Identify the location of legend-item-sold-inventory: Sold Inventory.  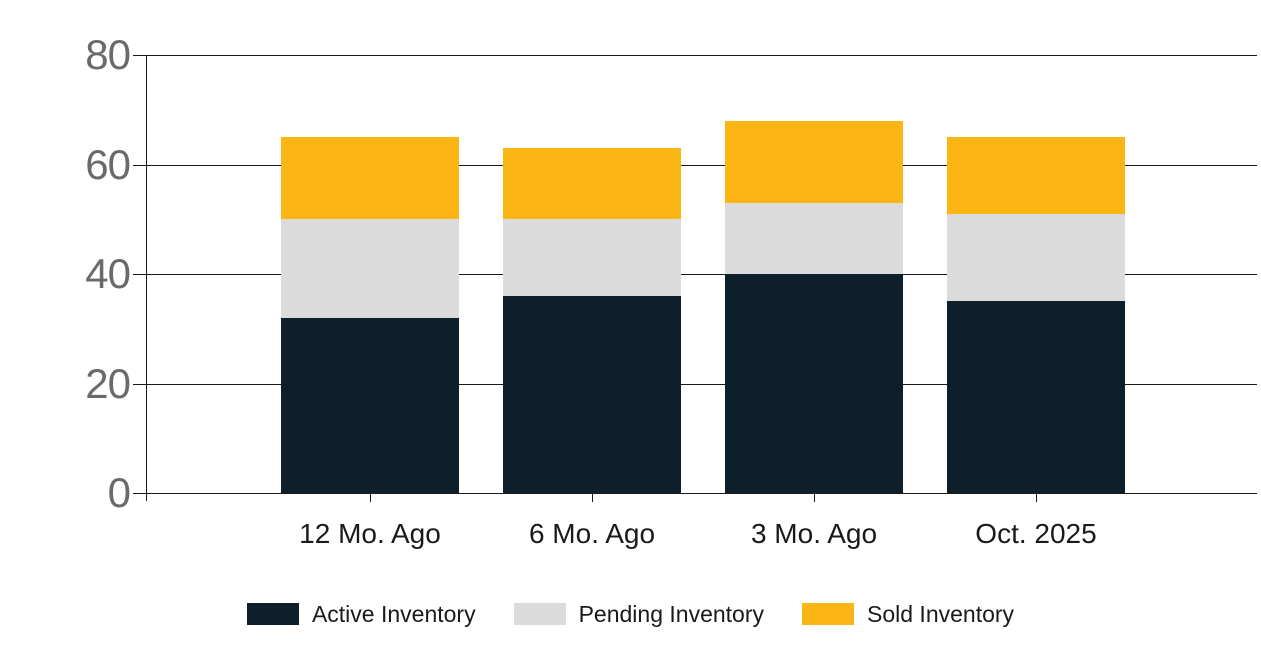
(908, 613).